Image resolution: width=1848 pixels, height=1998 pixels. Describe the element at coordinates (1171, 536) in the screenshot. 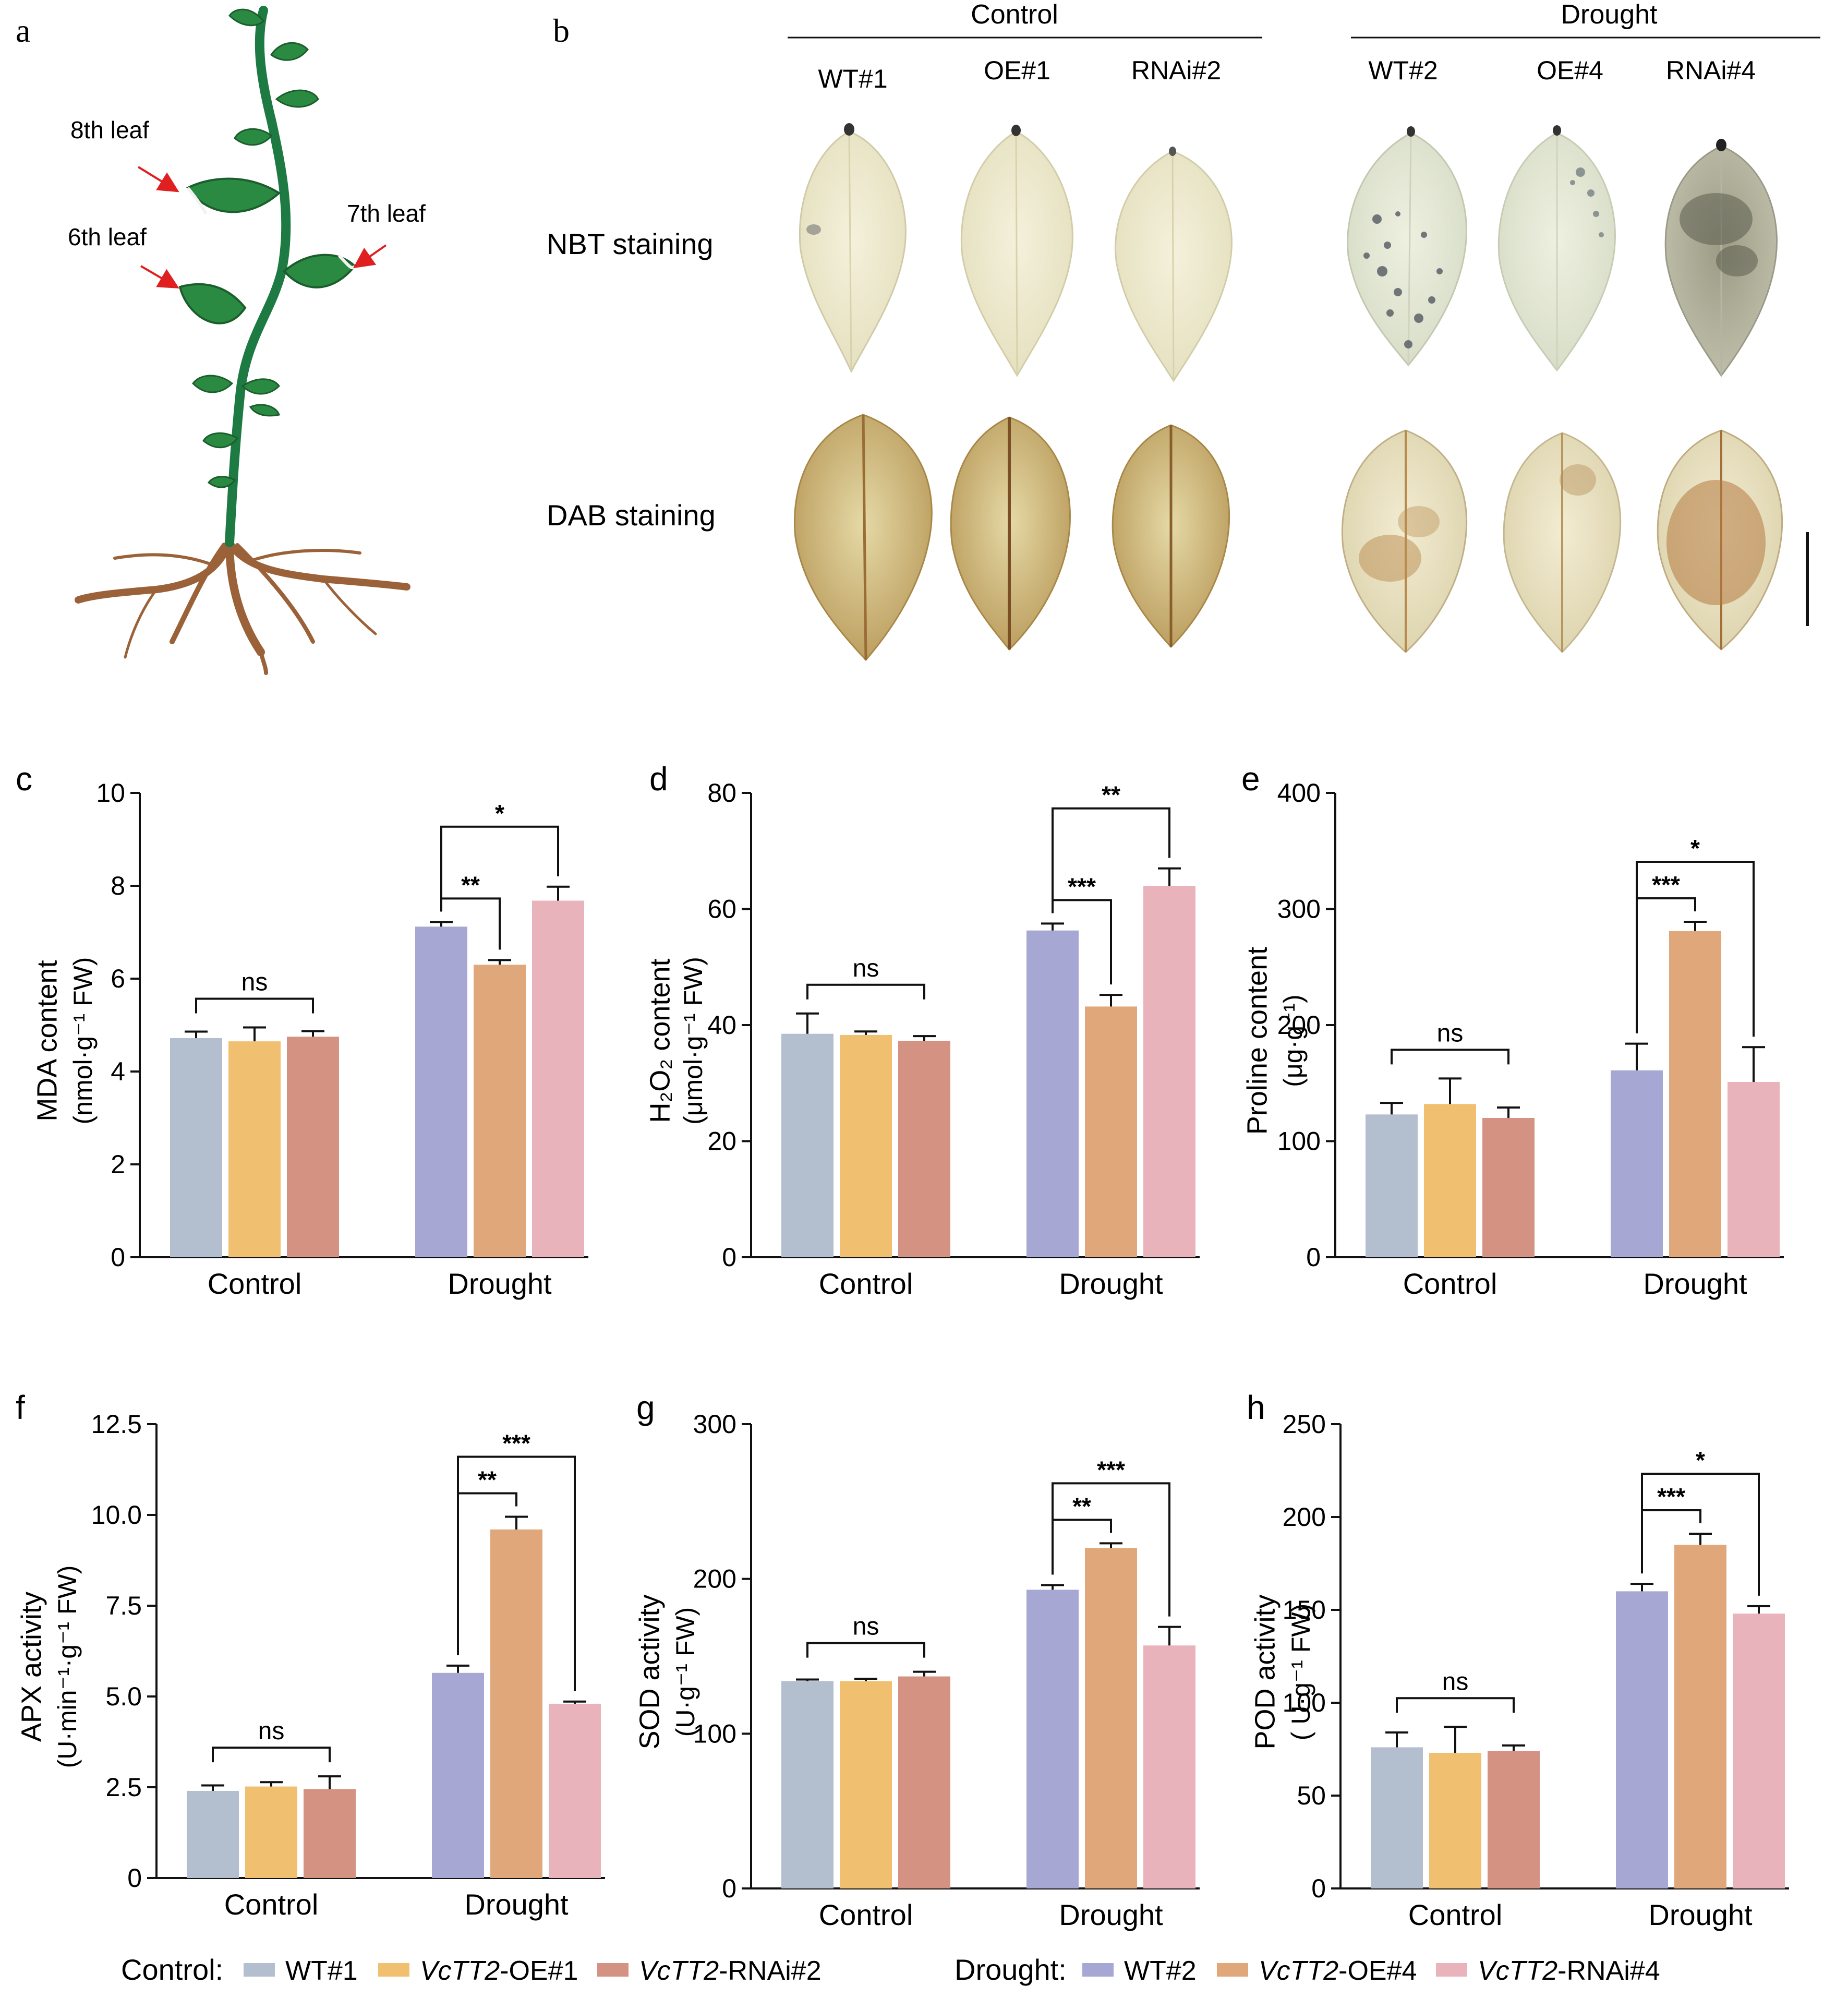

I see `dab-leaf-rnai2` at that location.